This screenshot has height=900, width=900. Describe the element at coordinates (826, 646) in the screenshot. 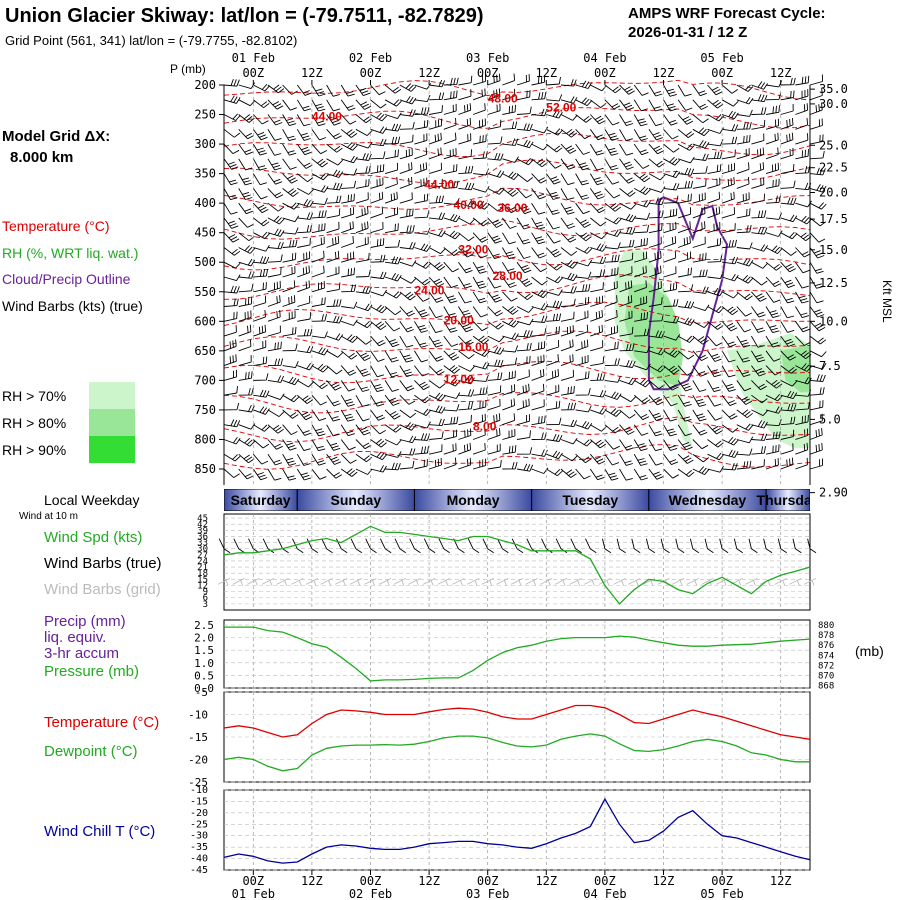

I see `pressure-tick-label: 876` at that location.